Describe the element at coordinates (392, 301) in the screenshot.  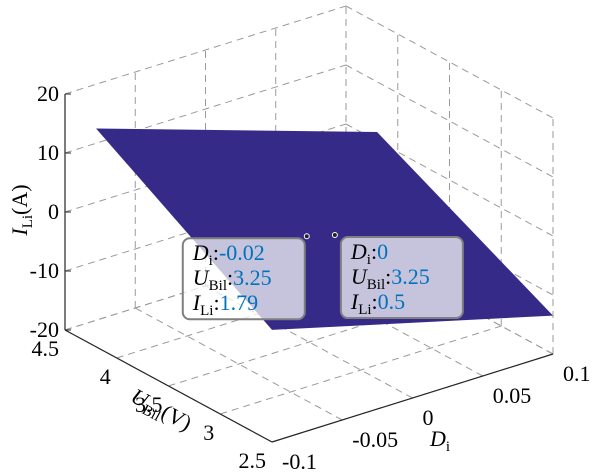
I see `datatip-value: 0.5` at that location.